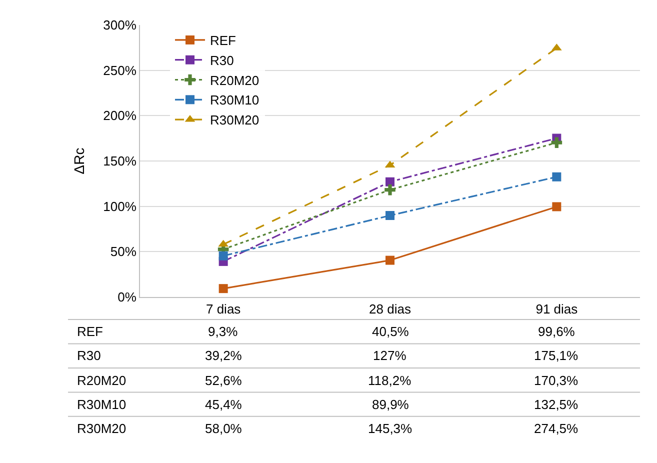 The height and width of the screenshot is (463, 657). I want to click on y-tick-label: 0%, so click(127, 297).